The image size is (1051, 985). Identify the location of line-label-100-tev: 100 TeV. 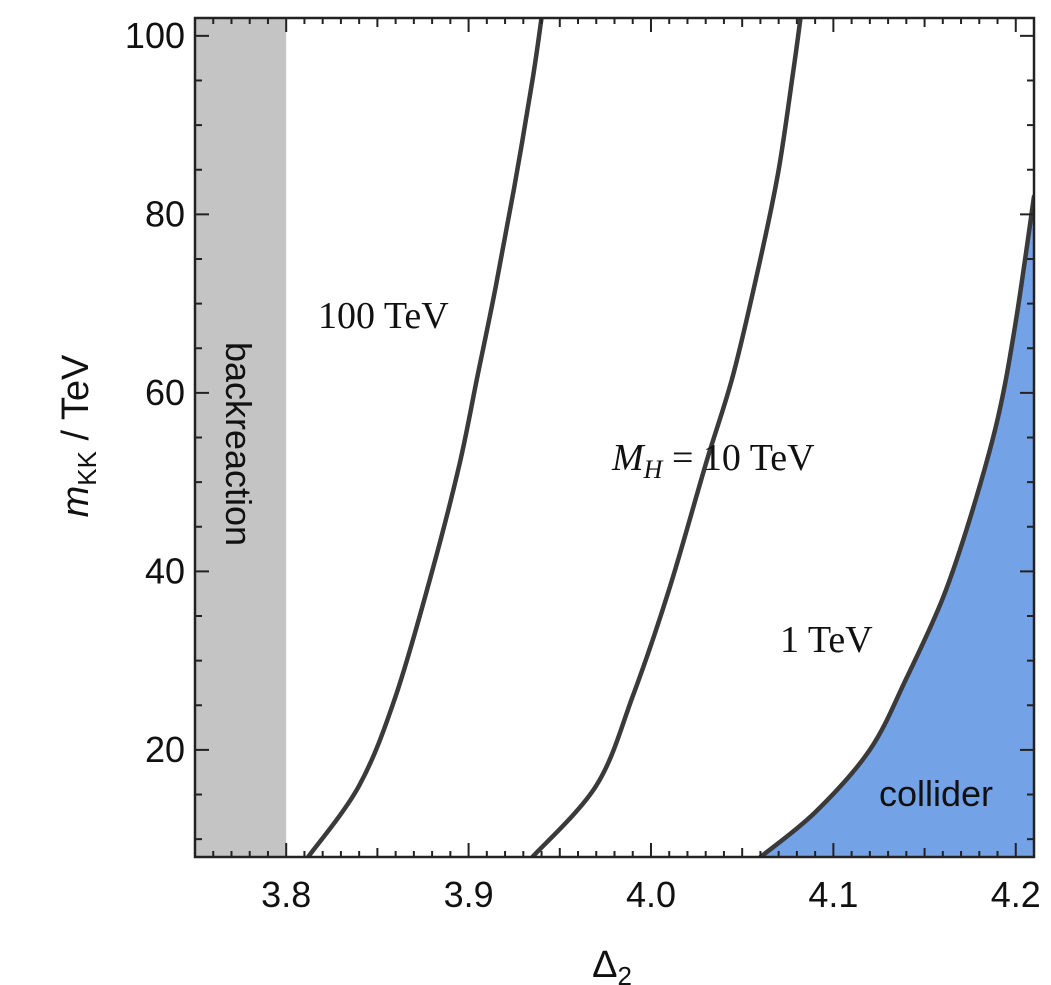
(383, 316).